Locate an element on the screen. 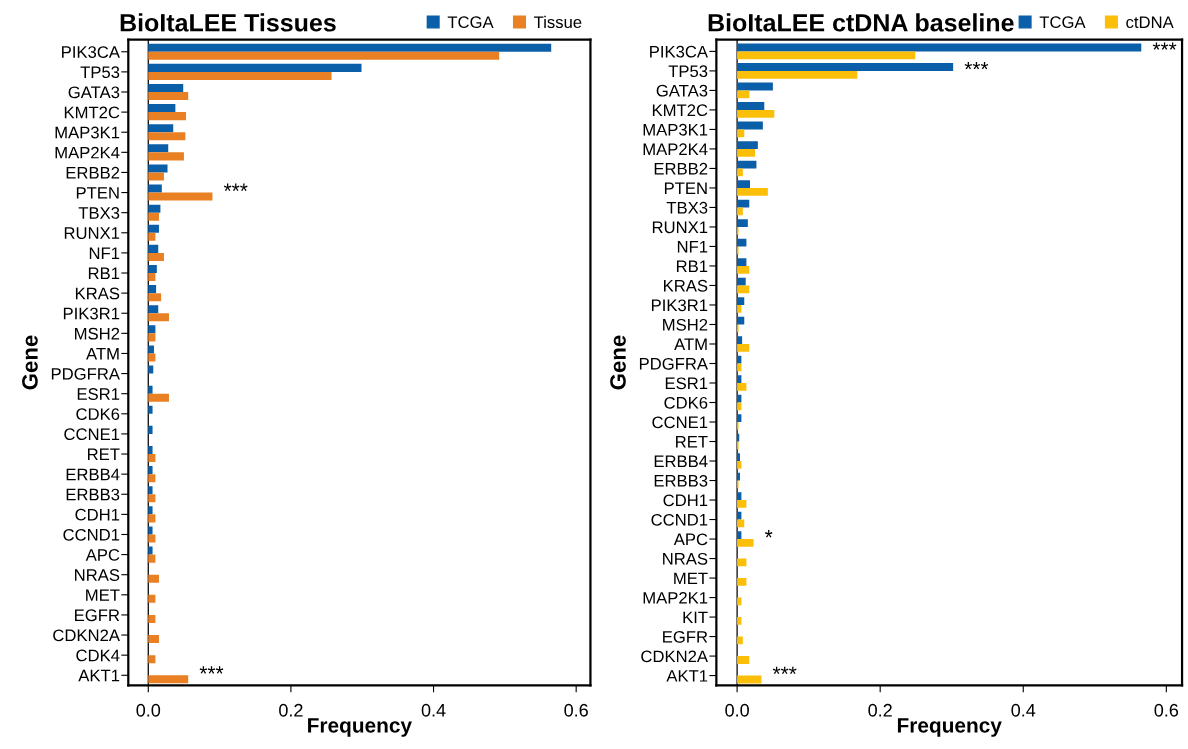 This screenshot has height=749, width=1188. chart-title: BioItaLEE ctDNA baseline is located at coordinates (861, 22).